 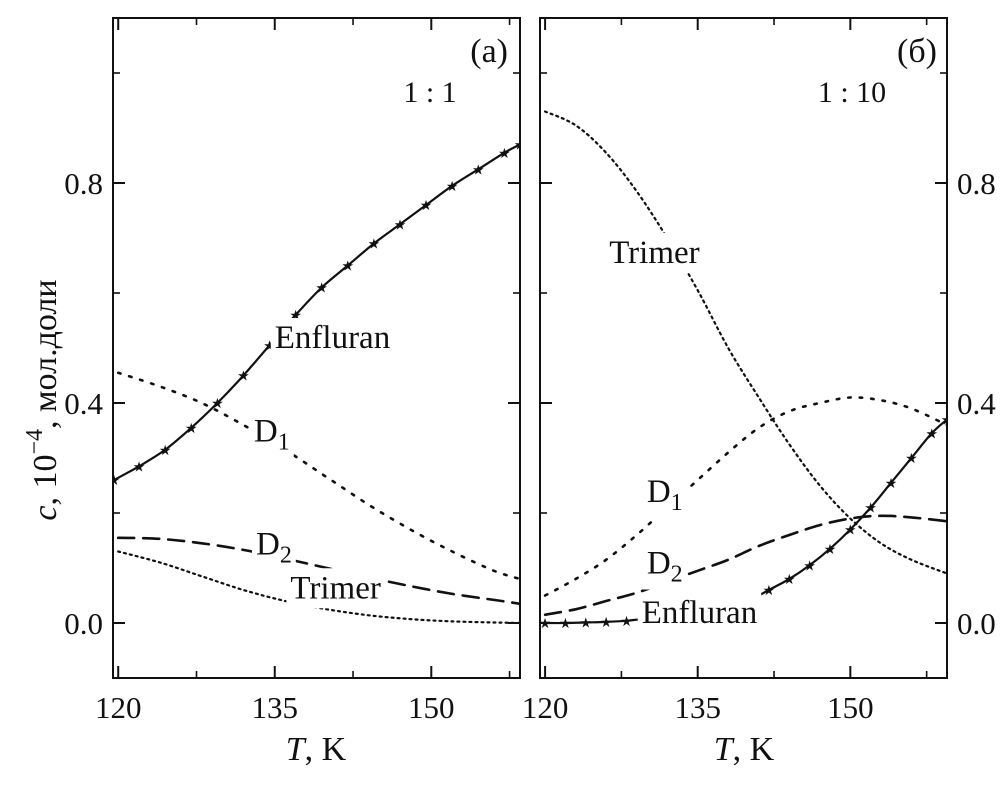 I want to click on panel-label: (a), so click(x=489, y=51).